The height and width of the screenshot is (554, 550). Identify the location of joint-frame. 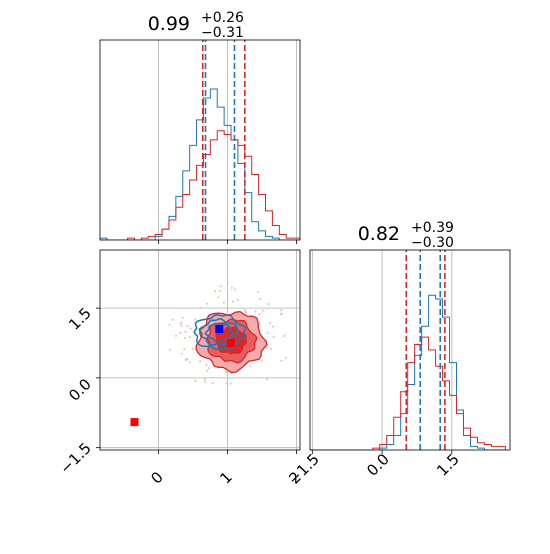
(200, 350).